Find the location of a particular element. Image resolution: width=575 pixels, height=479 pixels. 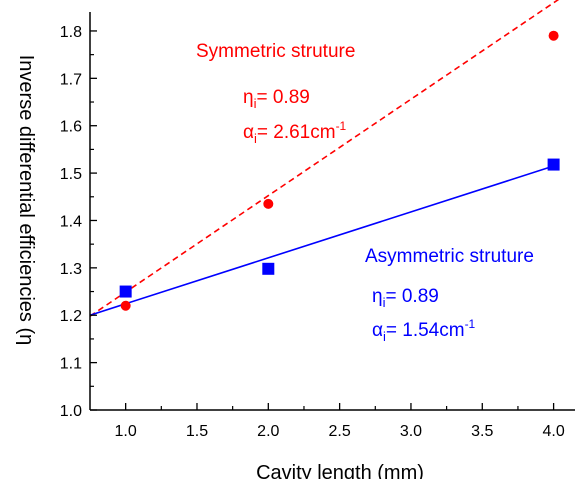

symmetric-alpha-sup: -1 is located at coordinates (341, 126).